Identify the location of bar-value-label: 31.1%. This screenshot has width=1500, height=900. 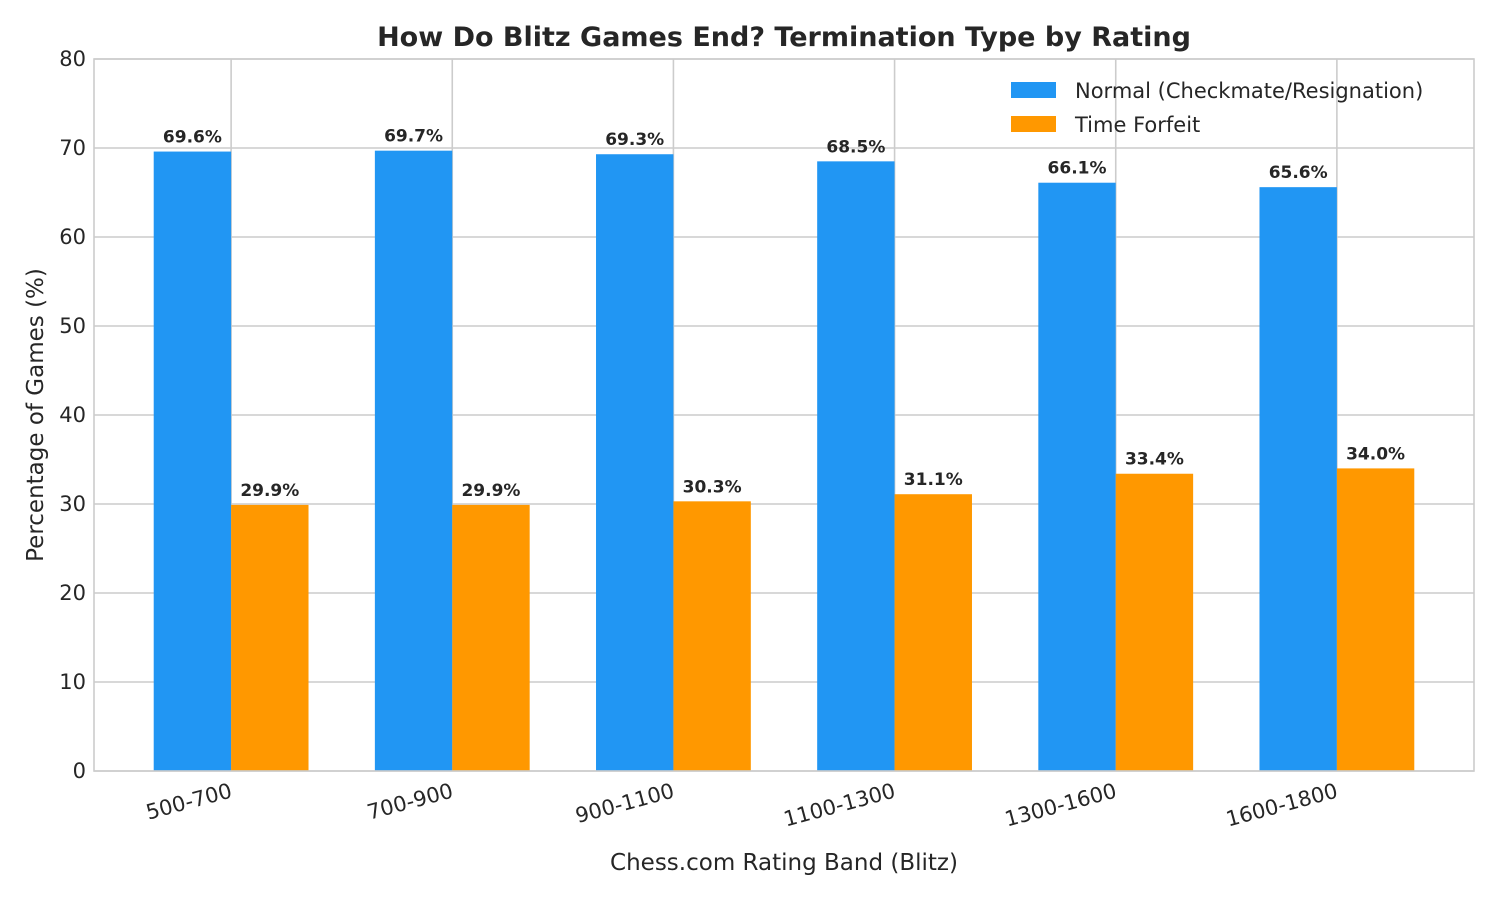
(933, 480).